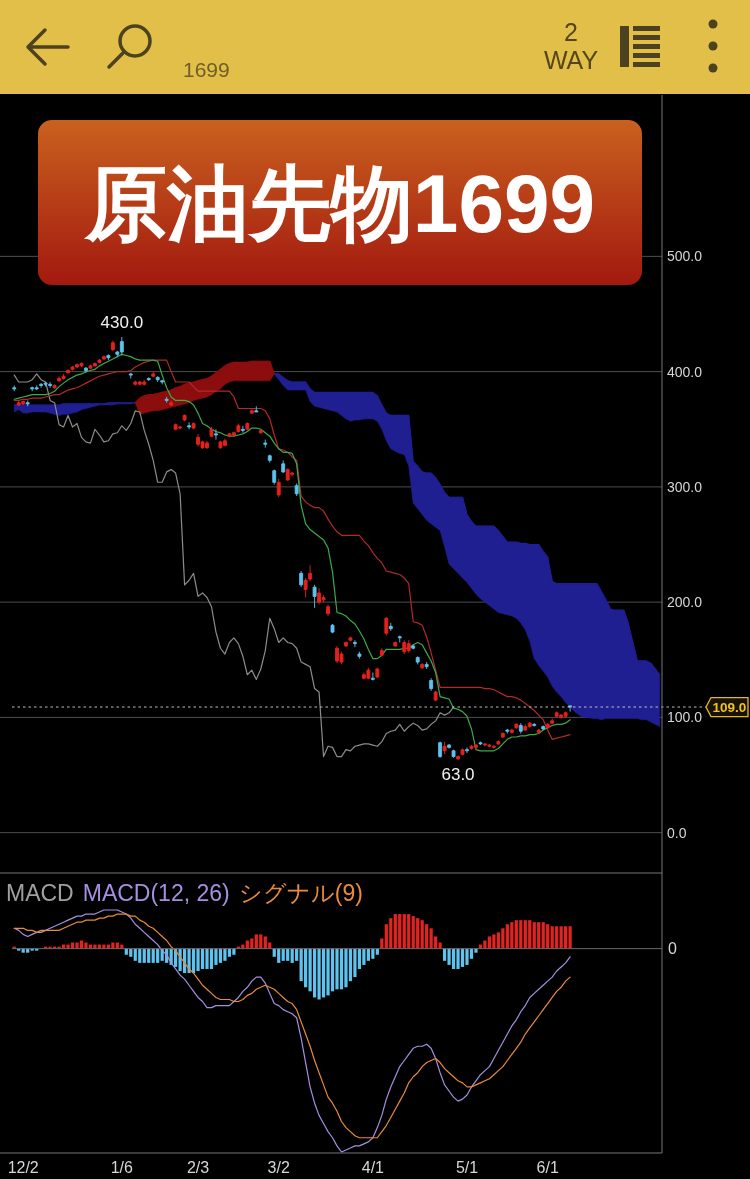 The width and height of the screenshot is (750, 1179). What do you see at coordinates (571, 60) in the screenshot?
I see `text: WAY` at bounding box center [571, 60].